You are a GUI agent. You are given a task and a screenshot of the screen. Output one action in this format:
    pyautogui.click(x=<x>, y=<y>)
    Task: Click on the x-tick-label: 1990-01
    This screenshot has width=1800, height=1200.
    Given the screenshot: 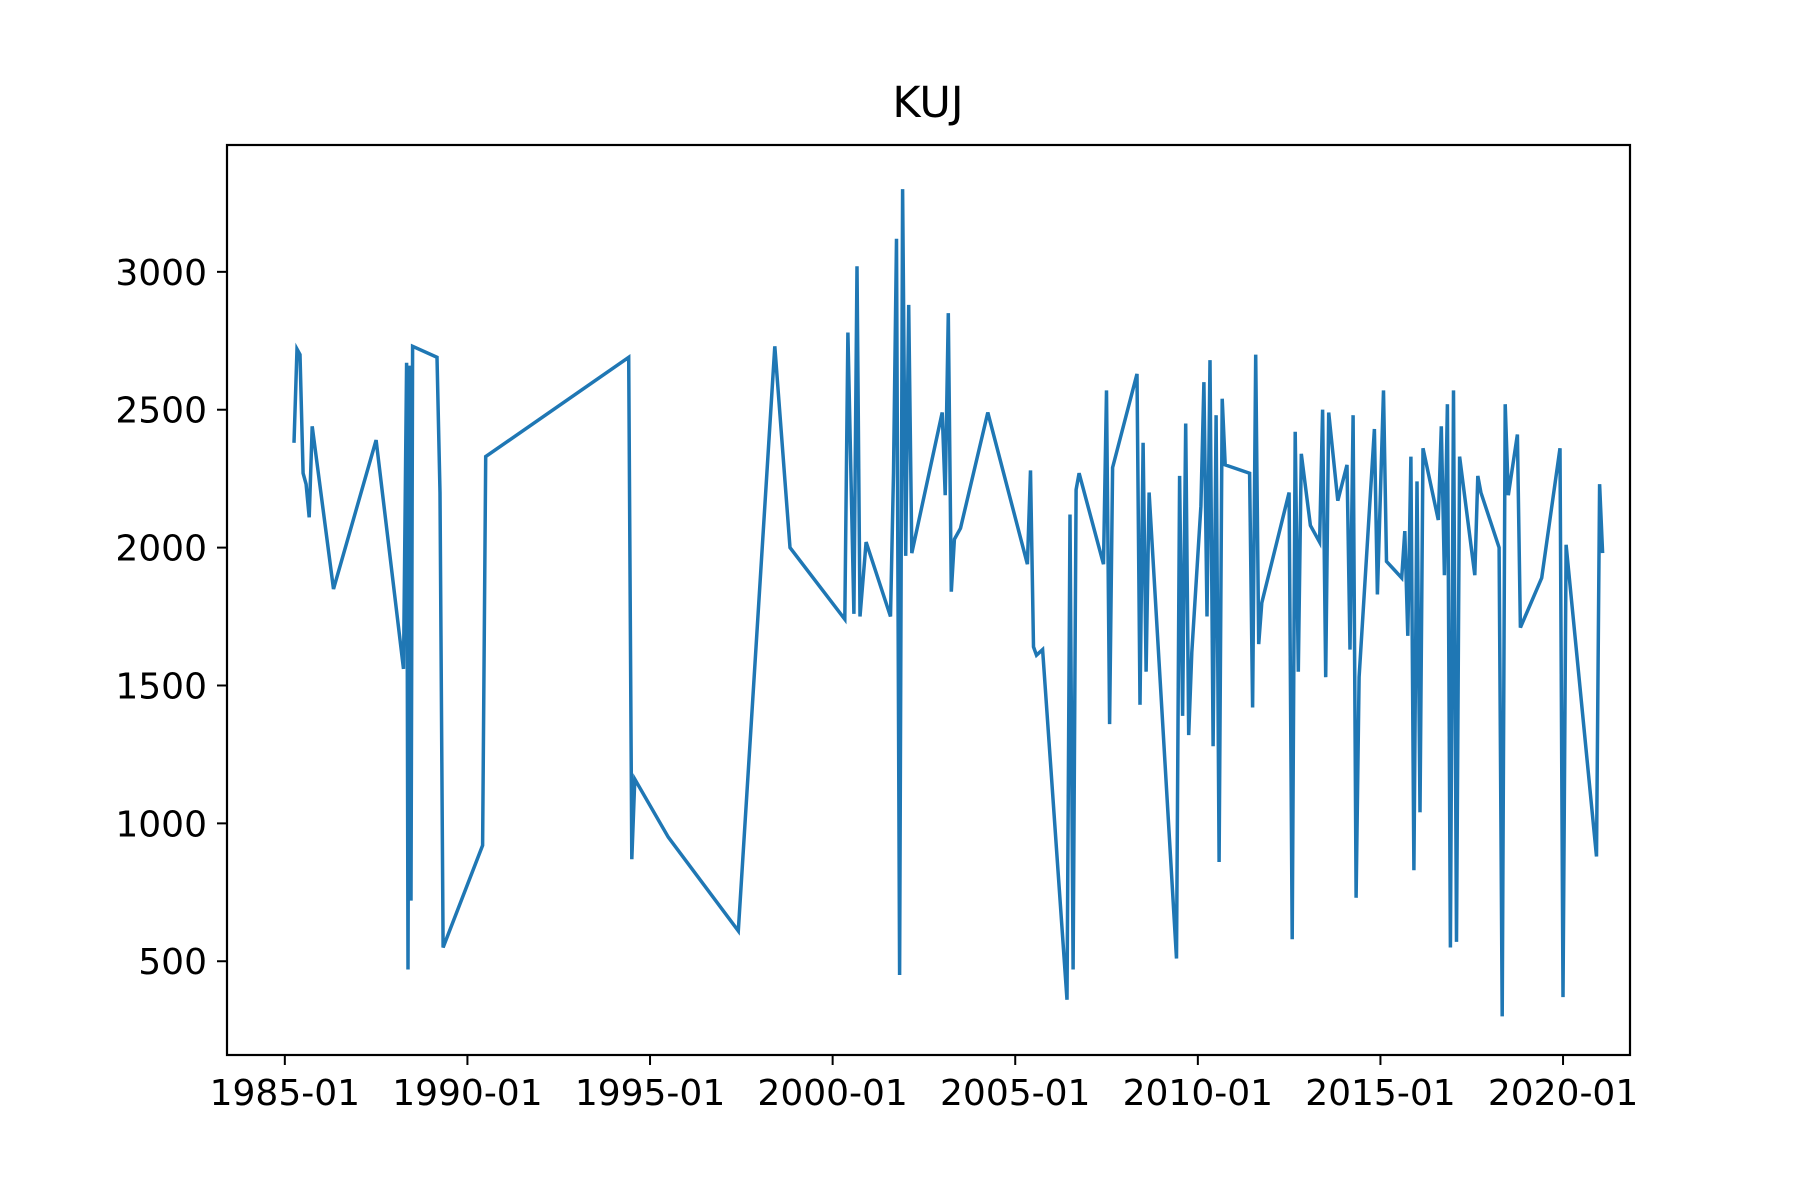 What is the action you would take?
    pyautogui.click(x=467, y=1093)
    